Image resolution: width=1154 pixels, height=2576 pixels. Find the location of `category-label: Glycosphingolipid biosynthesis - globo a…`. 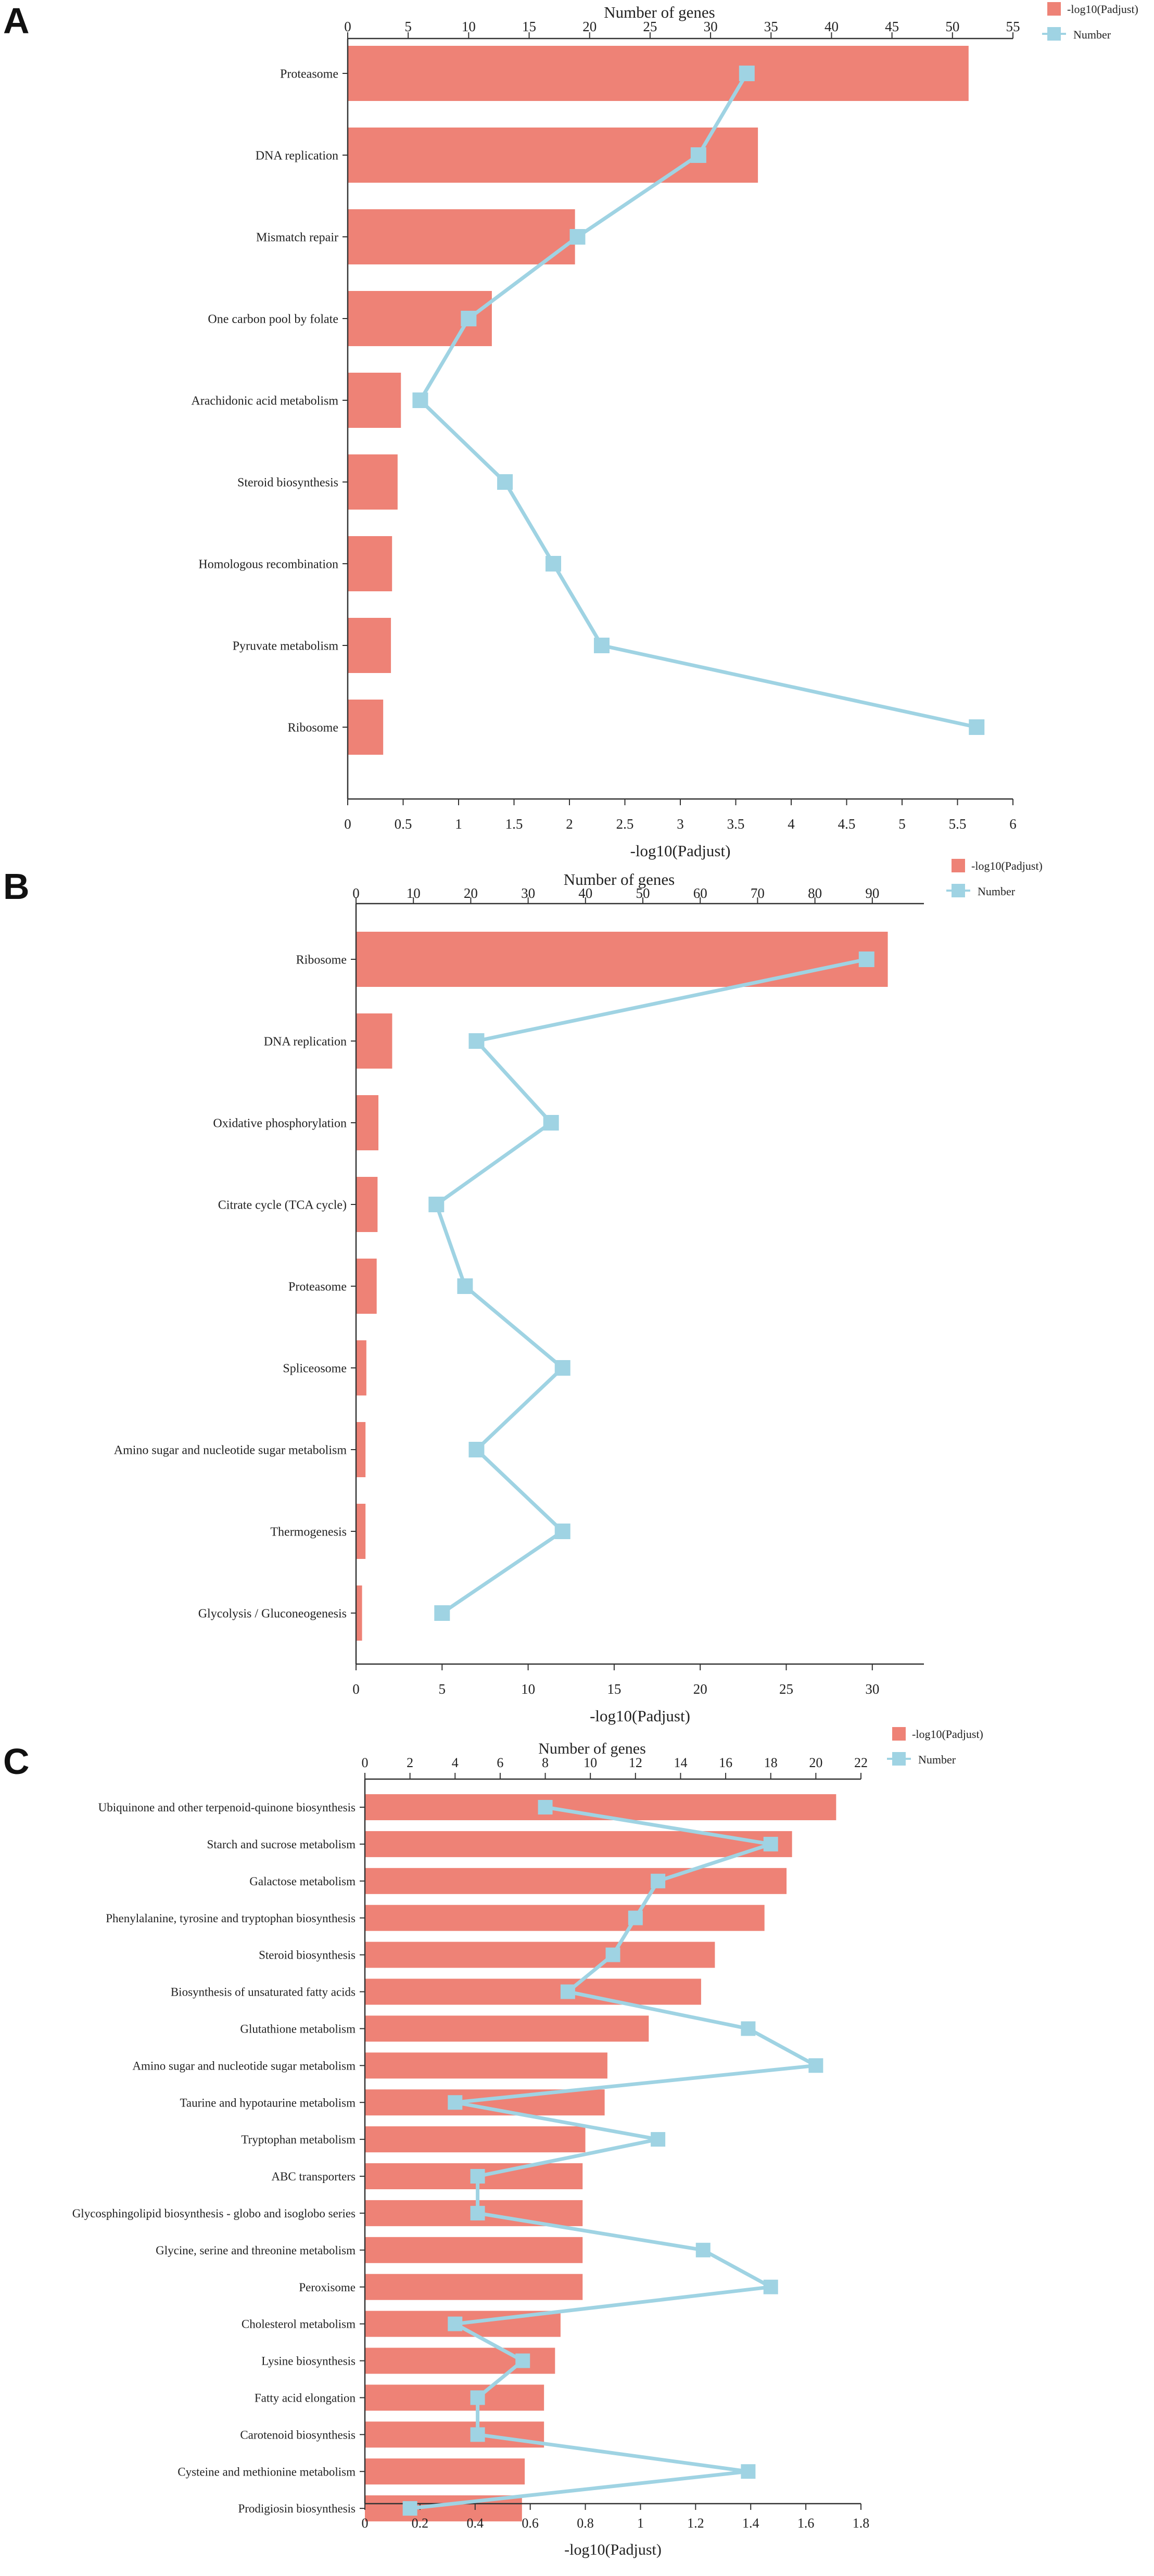

category-label: Glycosphingolipid biosynthesis - globo a… is located at coordinates (214, 2213).